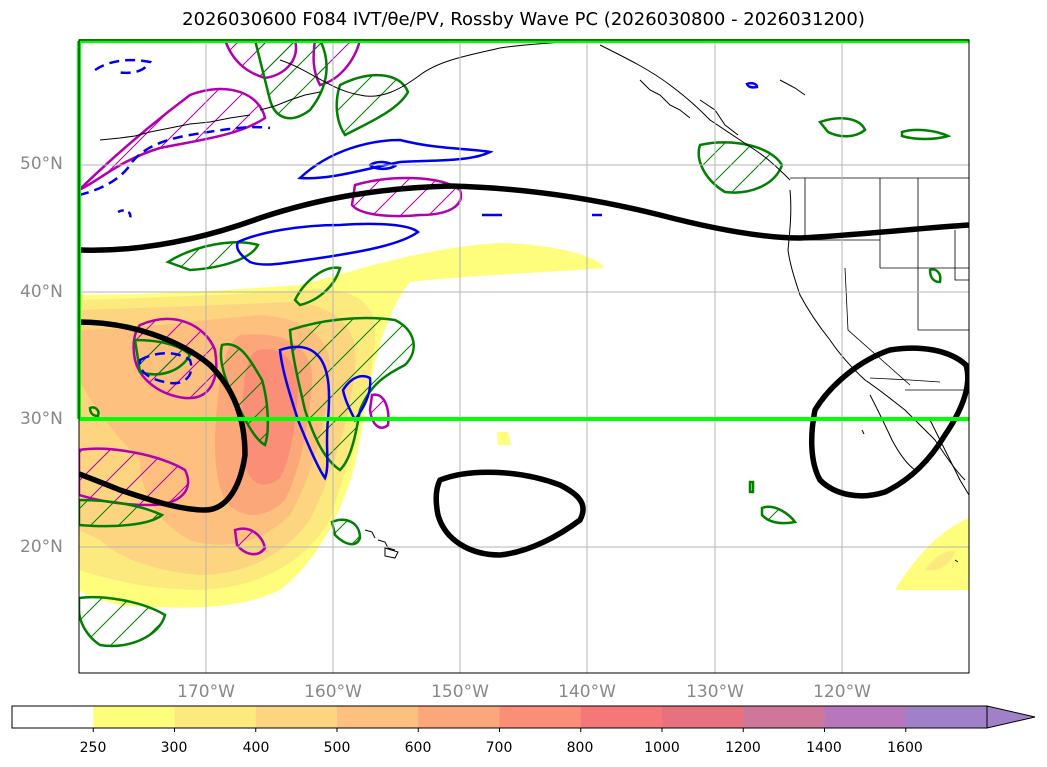 Image resolution: width=1047 pixels, height=767 pixels. I want to click on theta-region-e4, so click(751, 487).